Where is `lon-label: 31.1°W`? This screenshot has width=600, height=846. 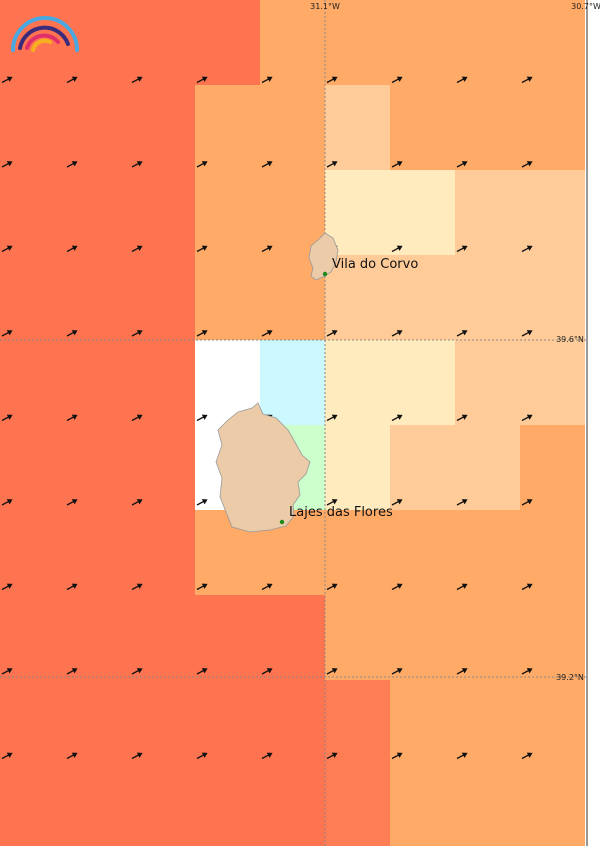
lon-label: 31.1°W is located at coordinates (325, 6).